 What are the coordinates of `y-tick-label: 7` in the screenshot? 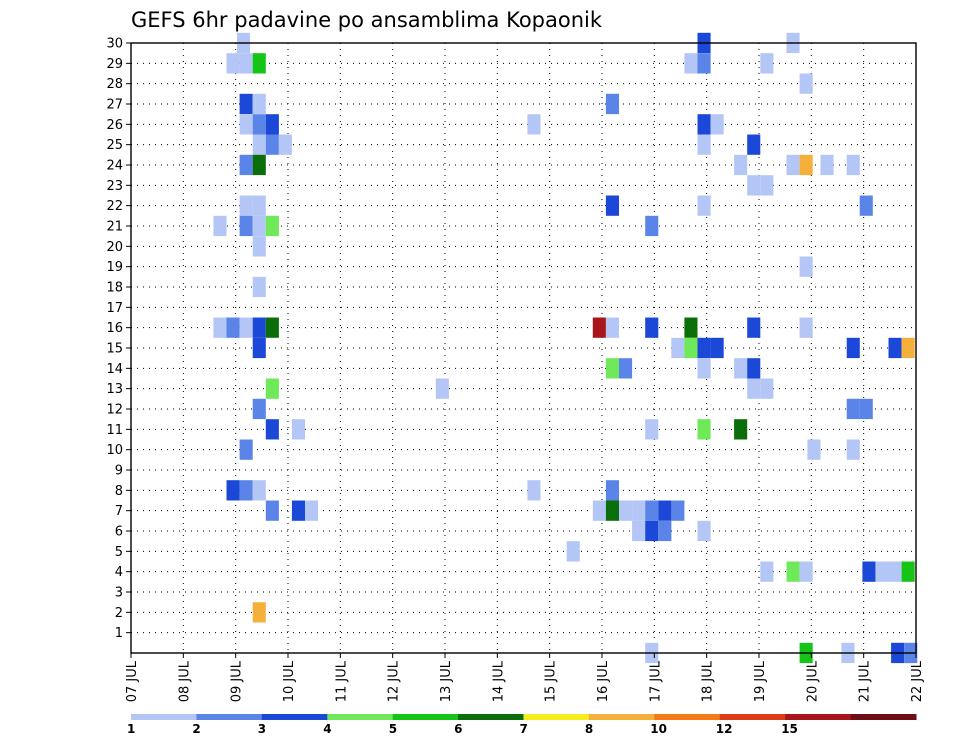 It's located at (119, 511).